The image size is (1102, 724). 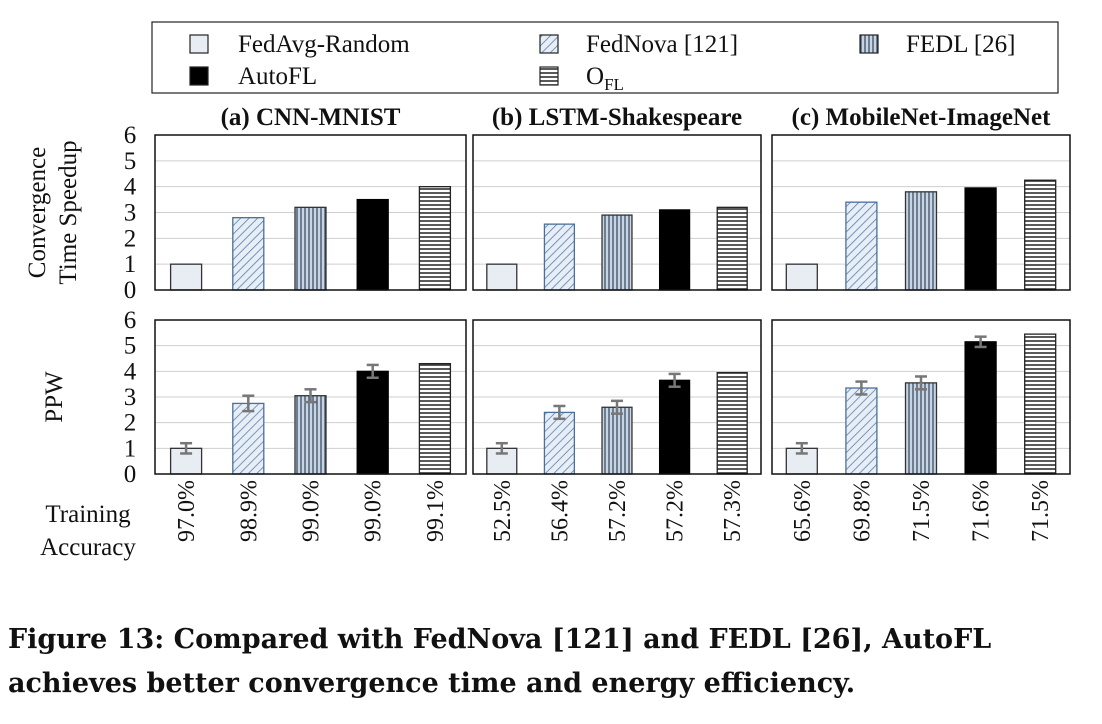 I want to click on ylabel-speedup-line1: Convergence, so click(x=37, y=212).